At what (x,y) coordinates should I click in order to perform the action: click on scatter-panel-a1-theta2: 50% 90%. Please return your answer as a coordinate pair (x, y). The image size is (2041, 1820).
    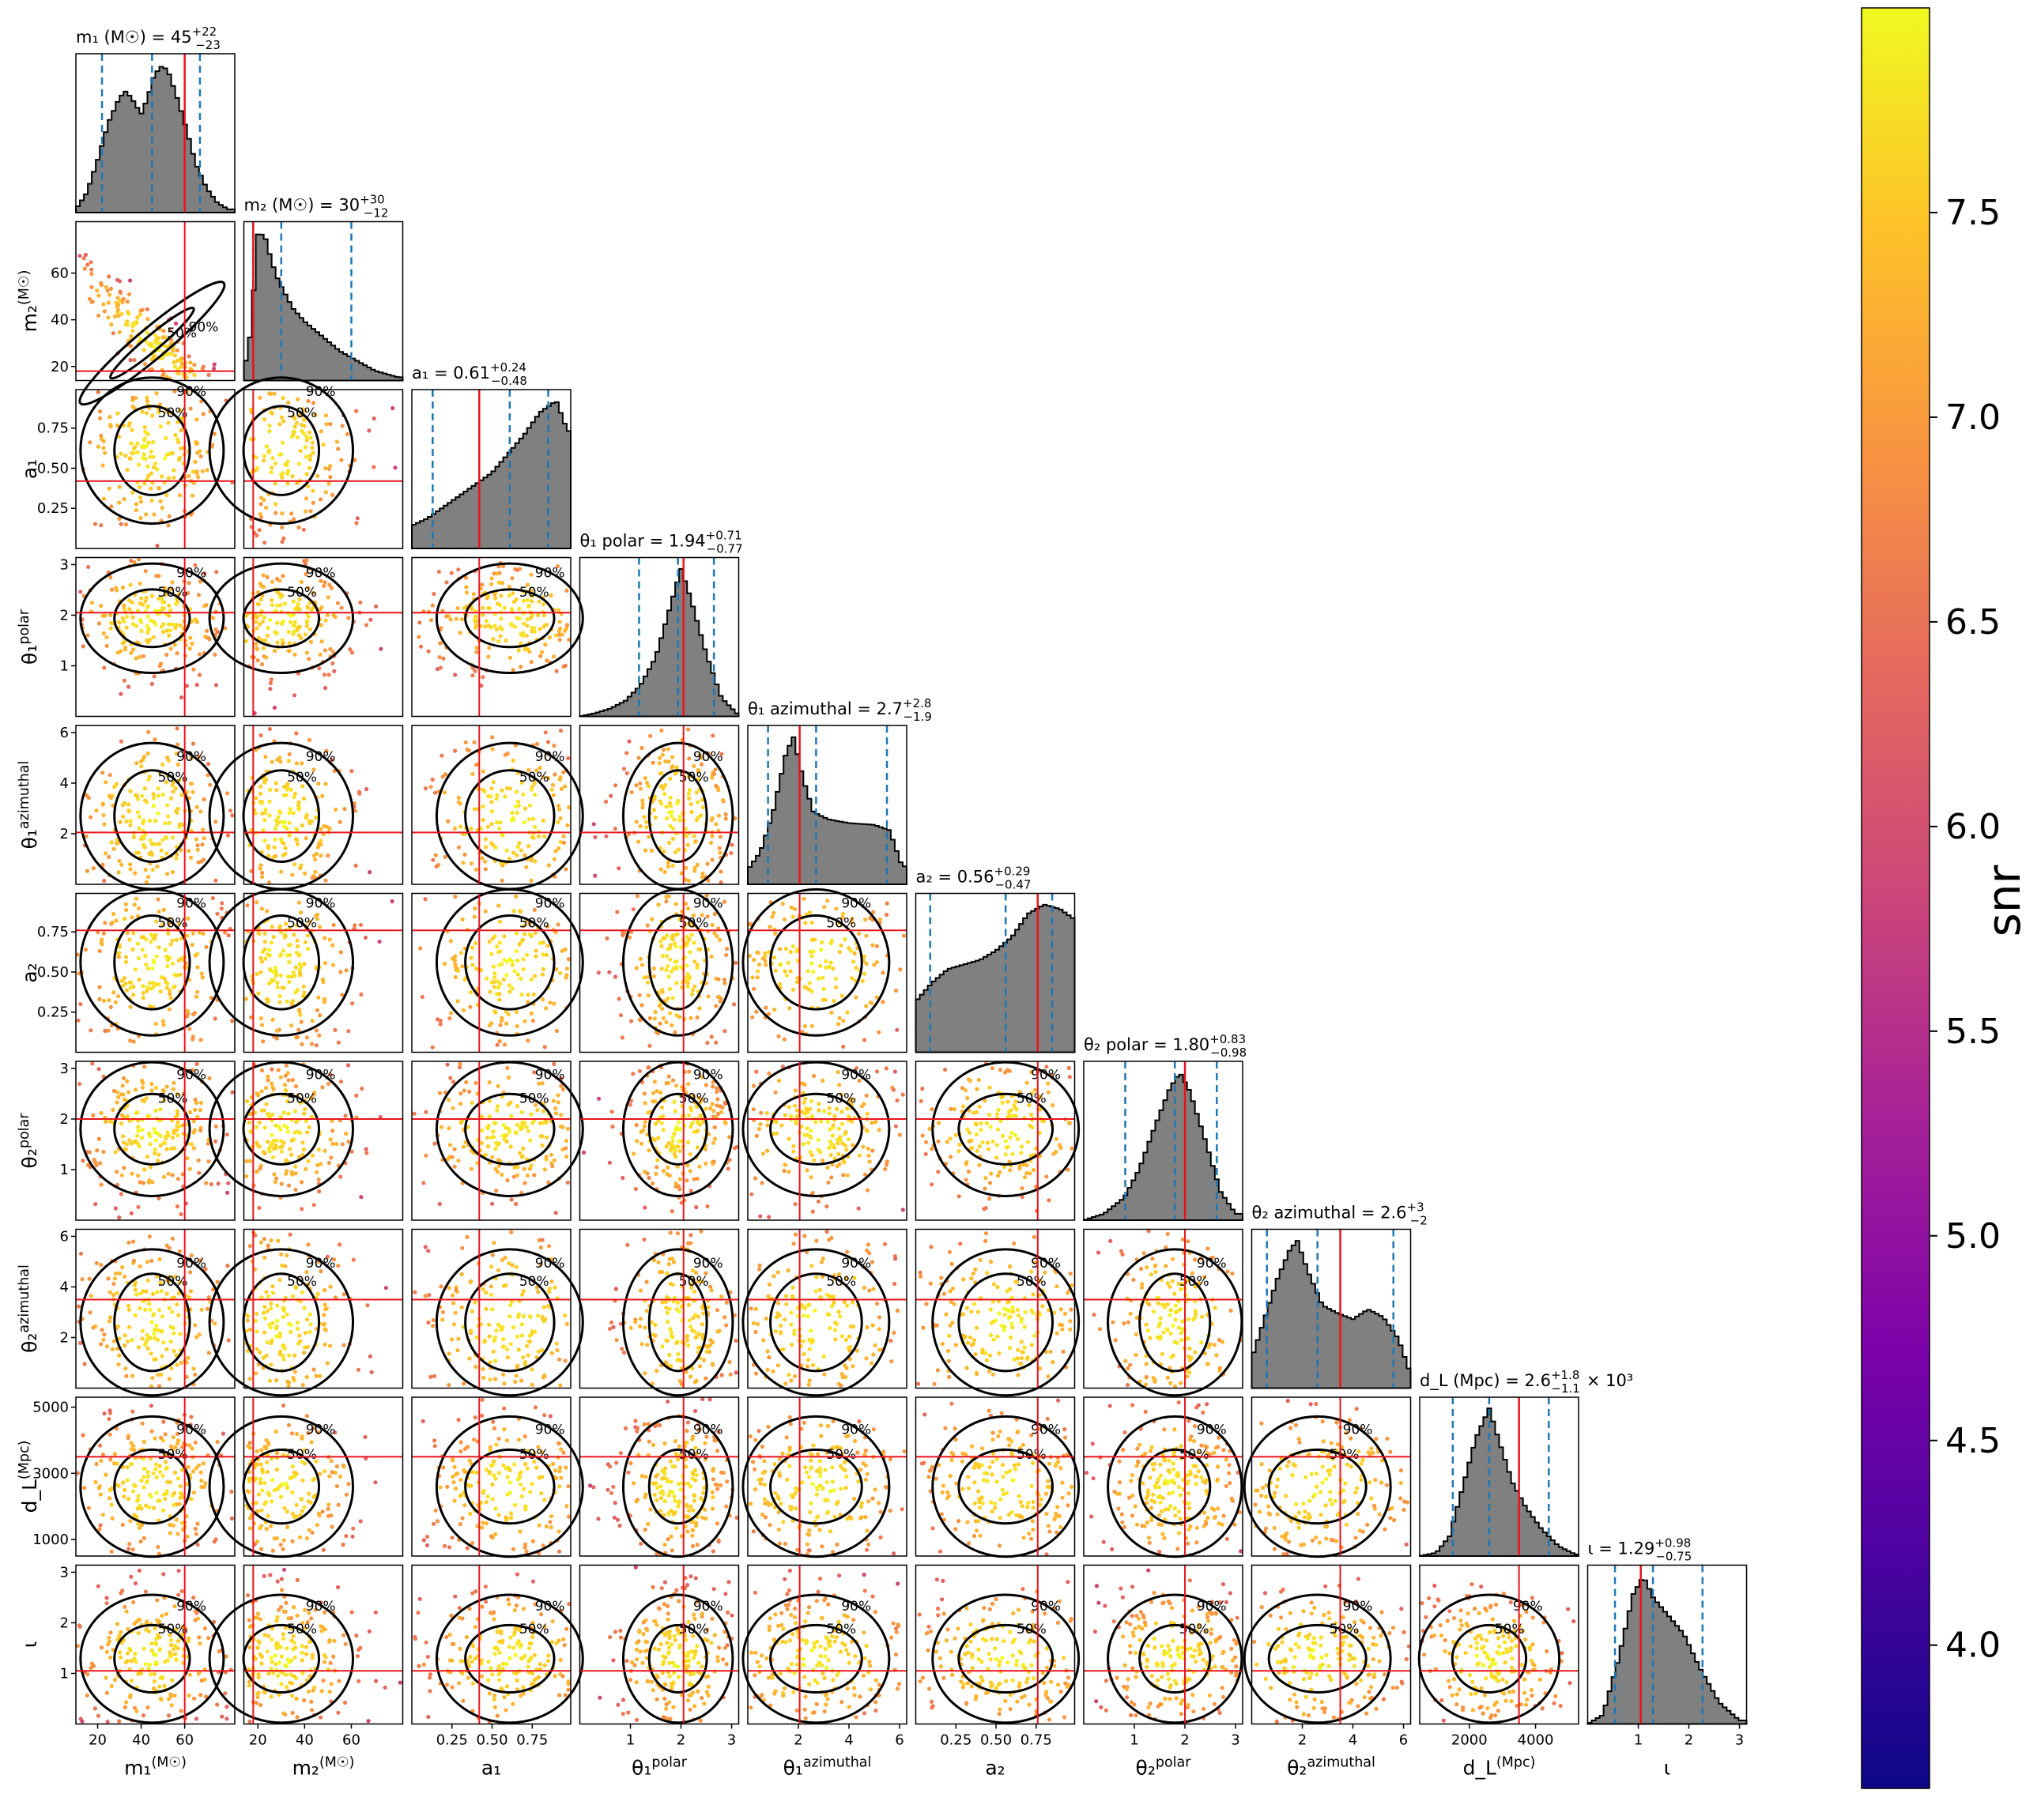
    Looking at the image, I should click on (497, 1141).